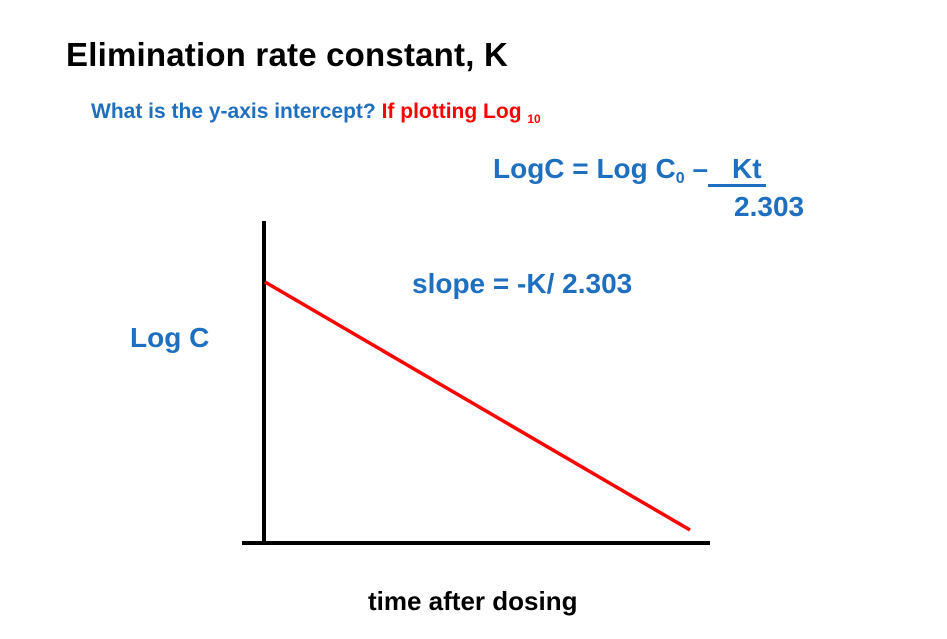 The height and width of the screenshot is (639, 947). I want to click on log-note-text: If plotting Log, so click(451, 111).